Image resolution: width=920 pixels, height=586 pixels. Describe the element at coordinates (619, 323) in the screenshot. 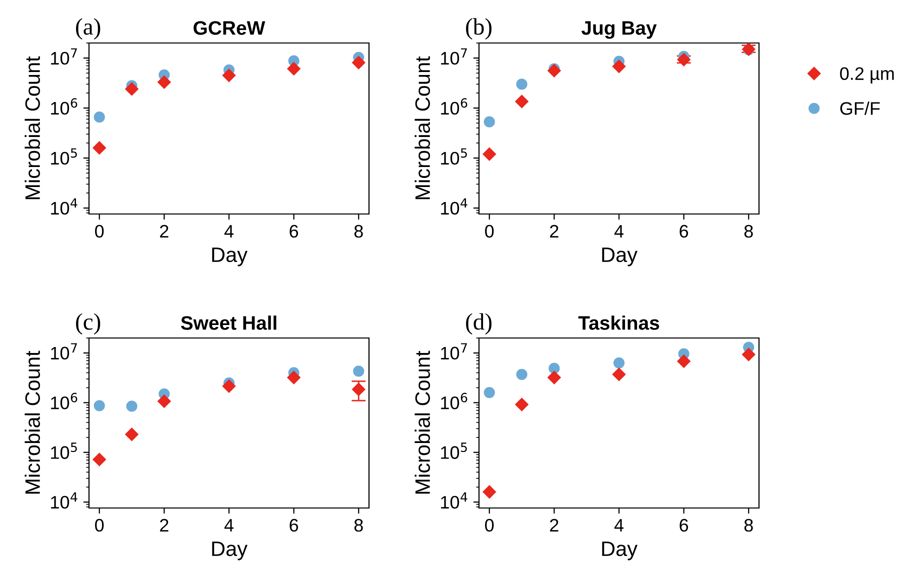

I see `chart-title: Taskinas` at that location.